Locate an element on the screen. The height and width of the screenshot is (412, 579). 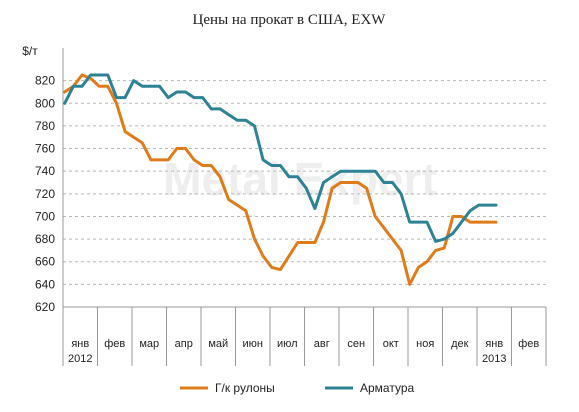
y-tick-label: 640 is located at coordinates (45, 284).